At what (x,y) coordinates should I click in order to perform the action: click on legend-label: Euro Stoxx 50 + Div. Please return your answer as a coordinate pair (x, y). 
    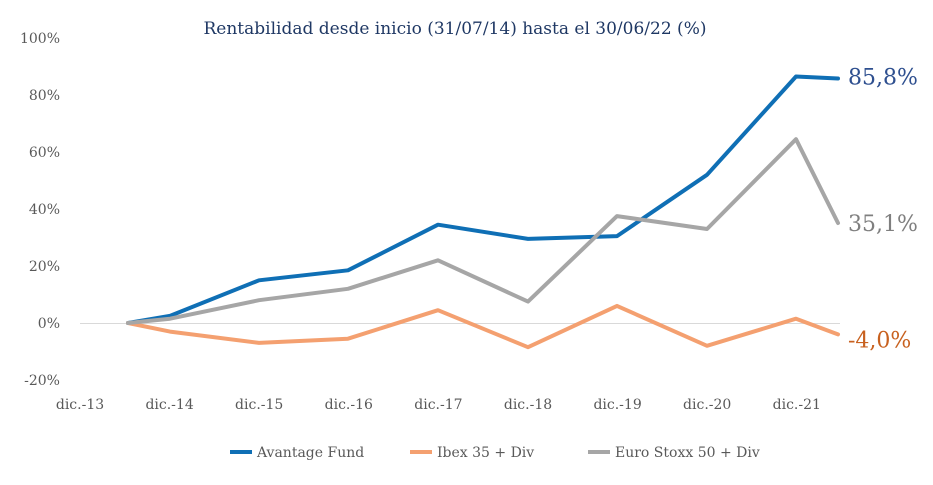
    Looking at the image, I should click on (687, 453).